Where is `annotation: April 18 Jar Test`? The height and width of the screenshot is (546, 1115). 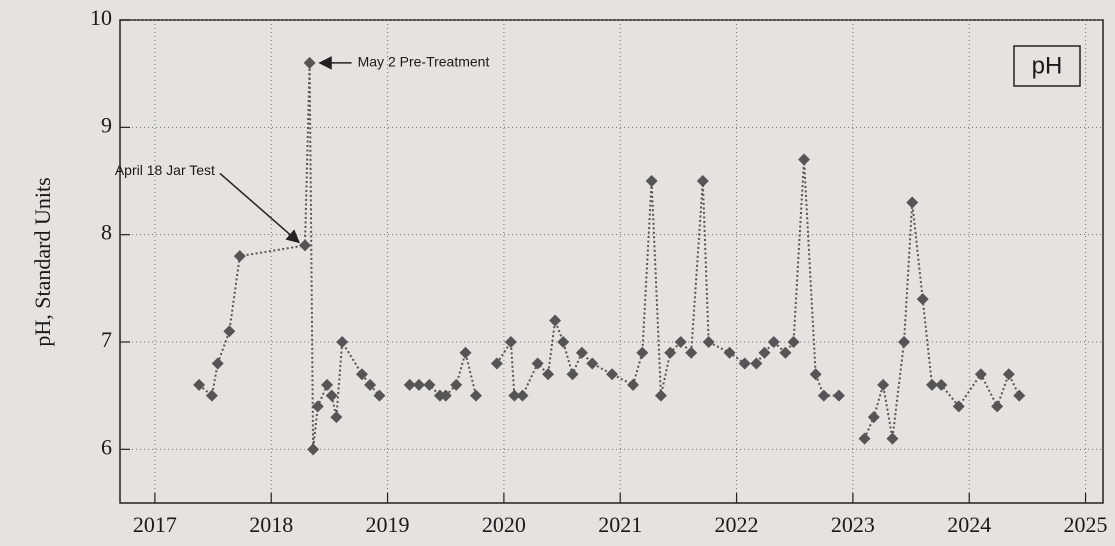 annotation: April 18 Jar Test is located at coordinates (165, 170).